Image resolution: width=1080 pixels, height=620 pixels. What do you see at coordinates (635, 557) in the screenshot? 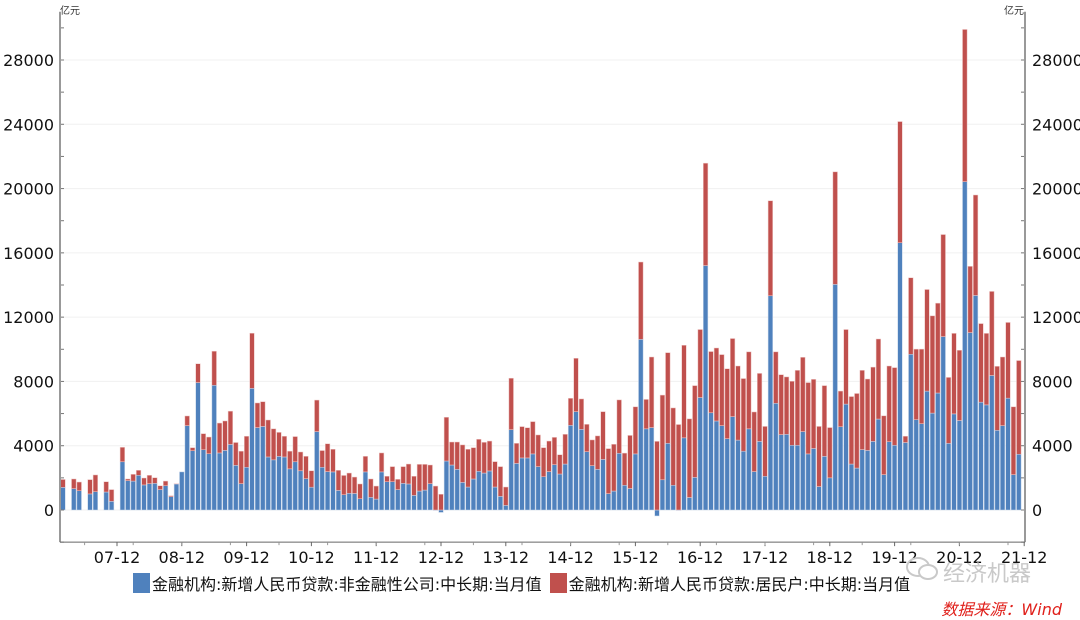
I see `x-tick-label: 15-12` at bounding box center [635, 557].